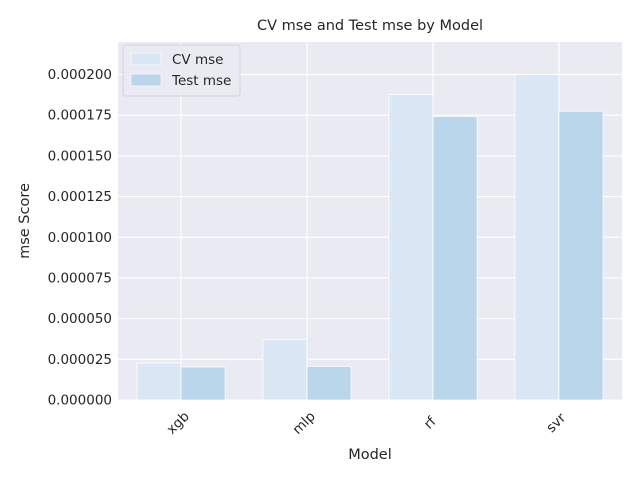  What do you see at coordinates (181, 70) in the screenshot?
I see `legend: CV mse Test mse` at bounding box center [181, 70].